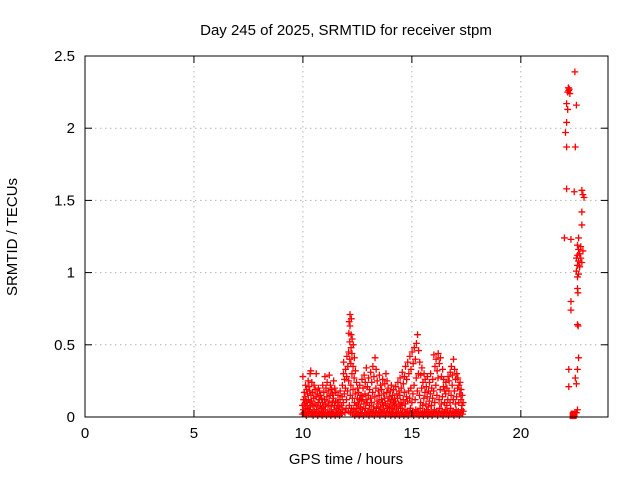 The image size is (640, 485). What do you see at coordinates (71, 273) in the screenshot?
I see `y-tick-label: 1` at bounding box center [71, 273].